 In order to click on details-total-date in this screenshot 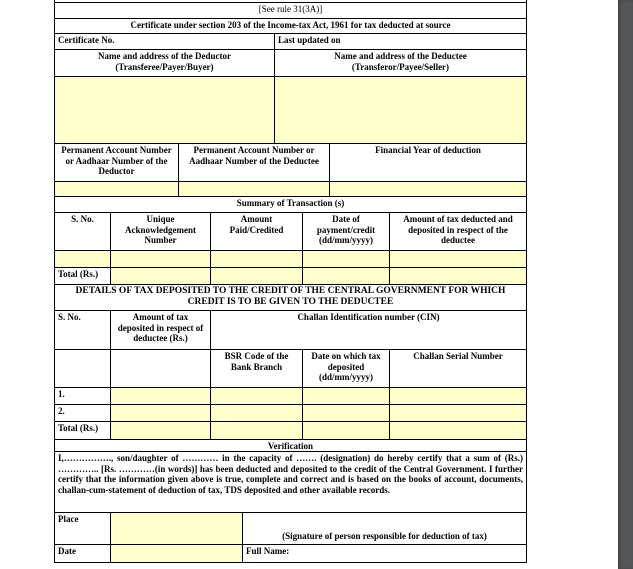, I will do `click(346, 430)`.